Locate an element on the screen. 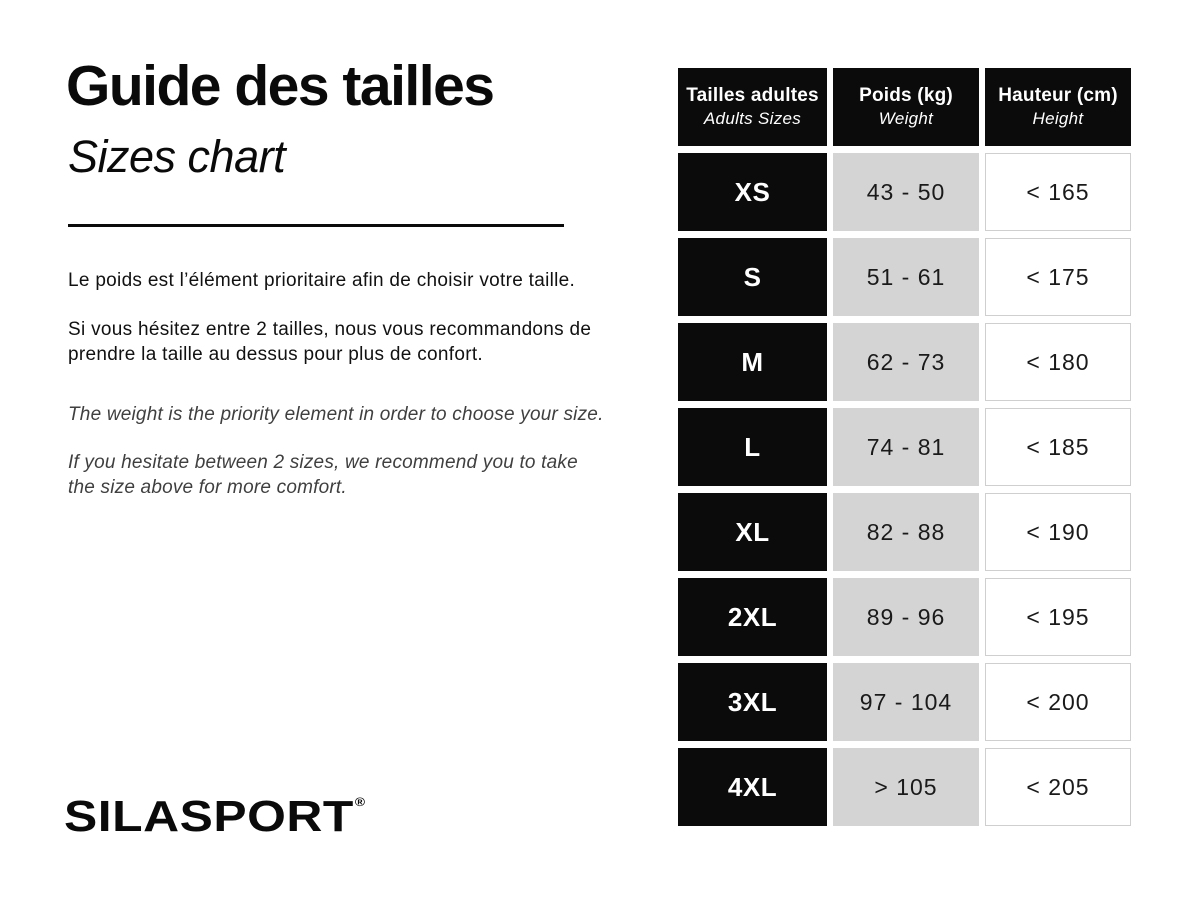  size-cell-xl: XL is located at coordinates (752, 532).